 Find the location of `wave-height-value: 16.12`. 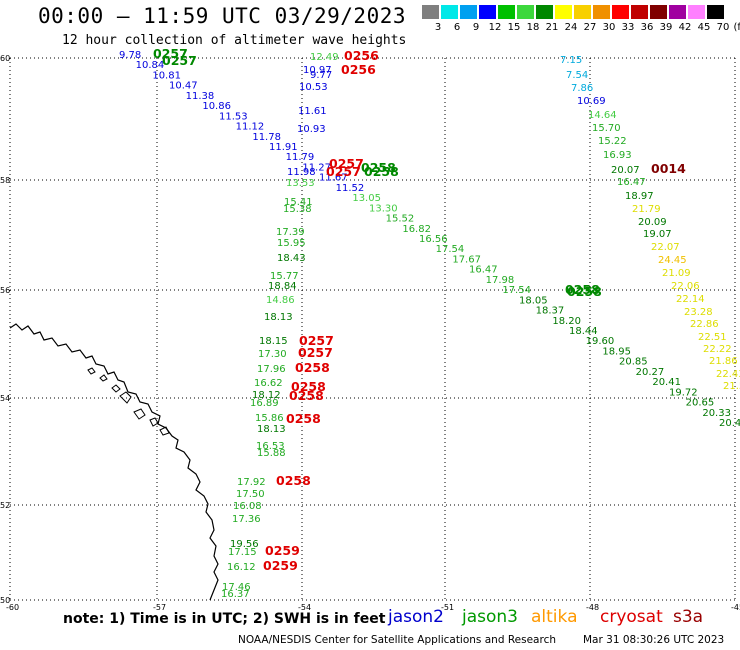

wave-height-value: 16.12 is located at coordinates (241, 567).